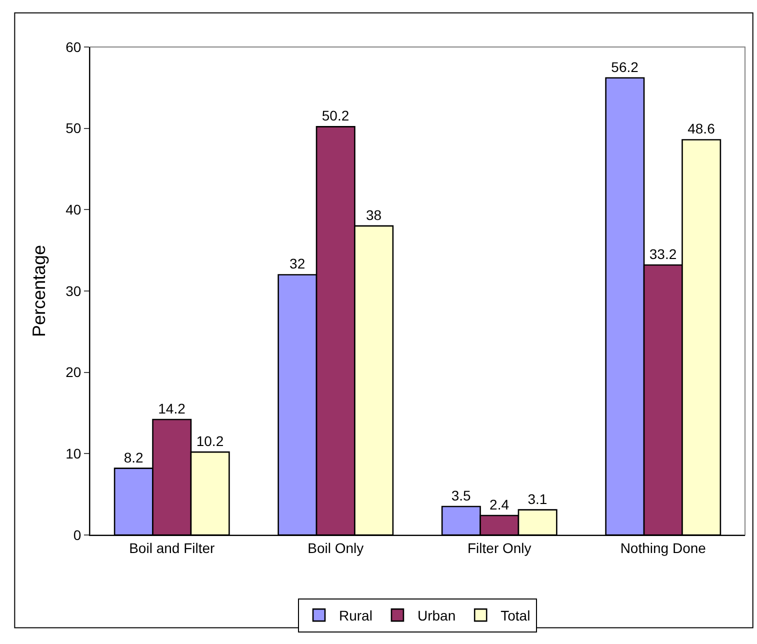 The height and width of the screenshot is (644, 757). Describe the element at coordinates (74, 372) in the screenshot. I see `y-tick-label: 20` at that location.